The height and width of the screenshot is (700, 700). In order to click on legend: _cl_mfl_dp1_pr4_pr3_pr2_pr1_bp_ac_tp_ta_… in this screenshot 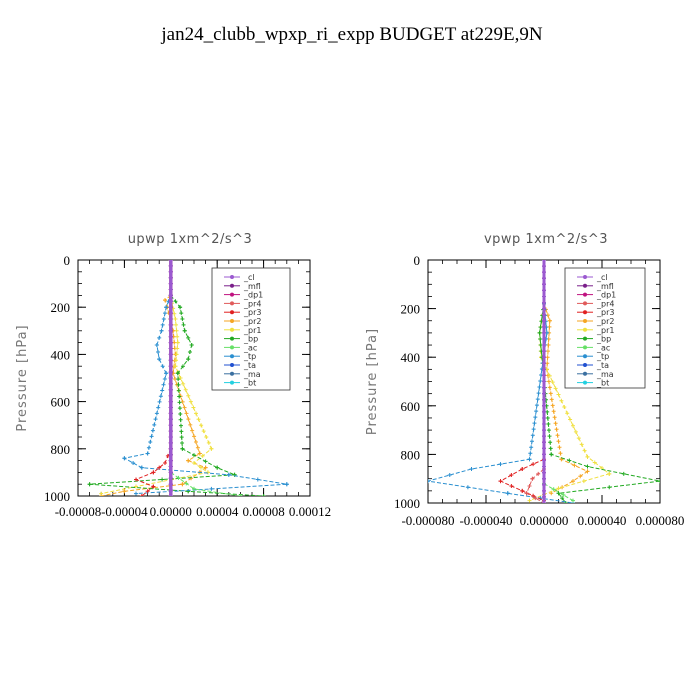, I will do `click(605, 328)`.